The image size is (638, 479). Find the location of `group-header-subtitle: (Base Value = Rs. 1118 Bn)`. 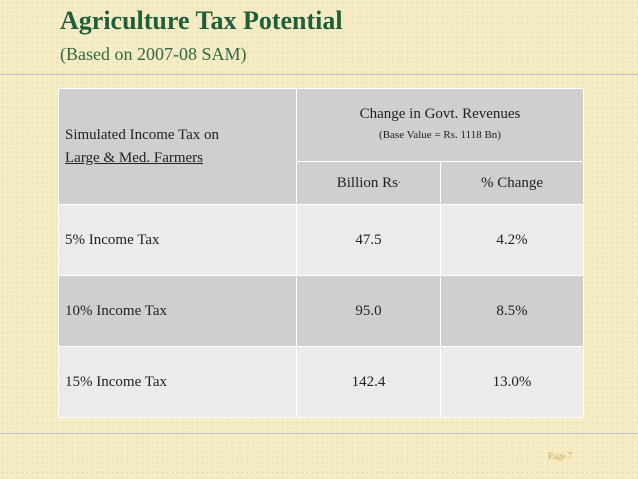

group-header-subtitle: (Base Value = Rs. 1118 Bn) is located at coordinates (440, 135).